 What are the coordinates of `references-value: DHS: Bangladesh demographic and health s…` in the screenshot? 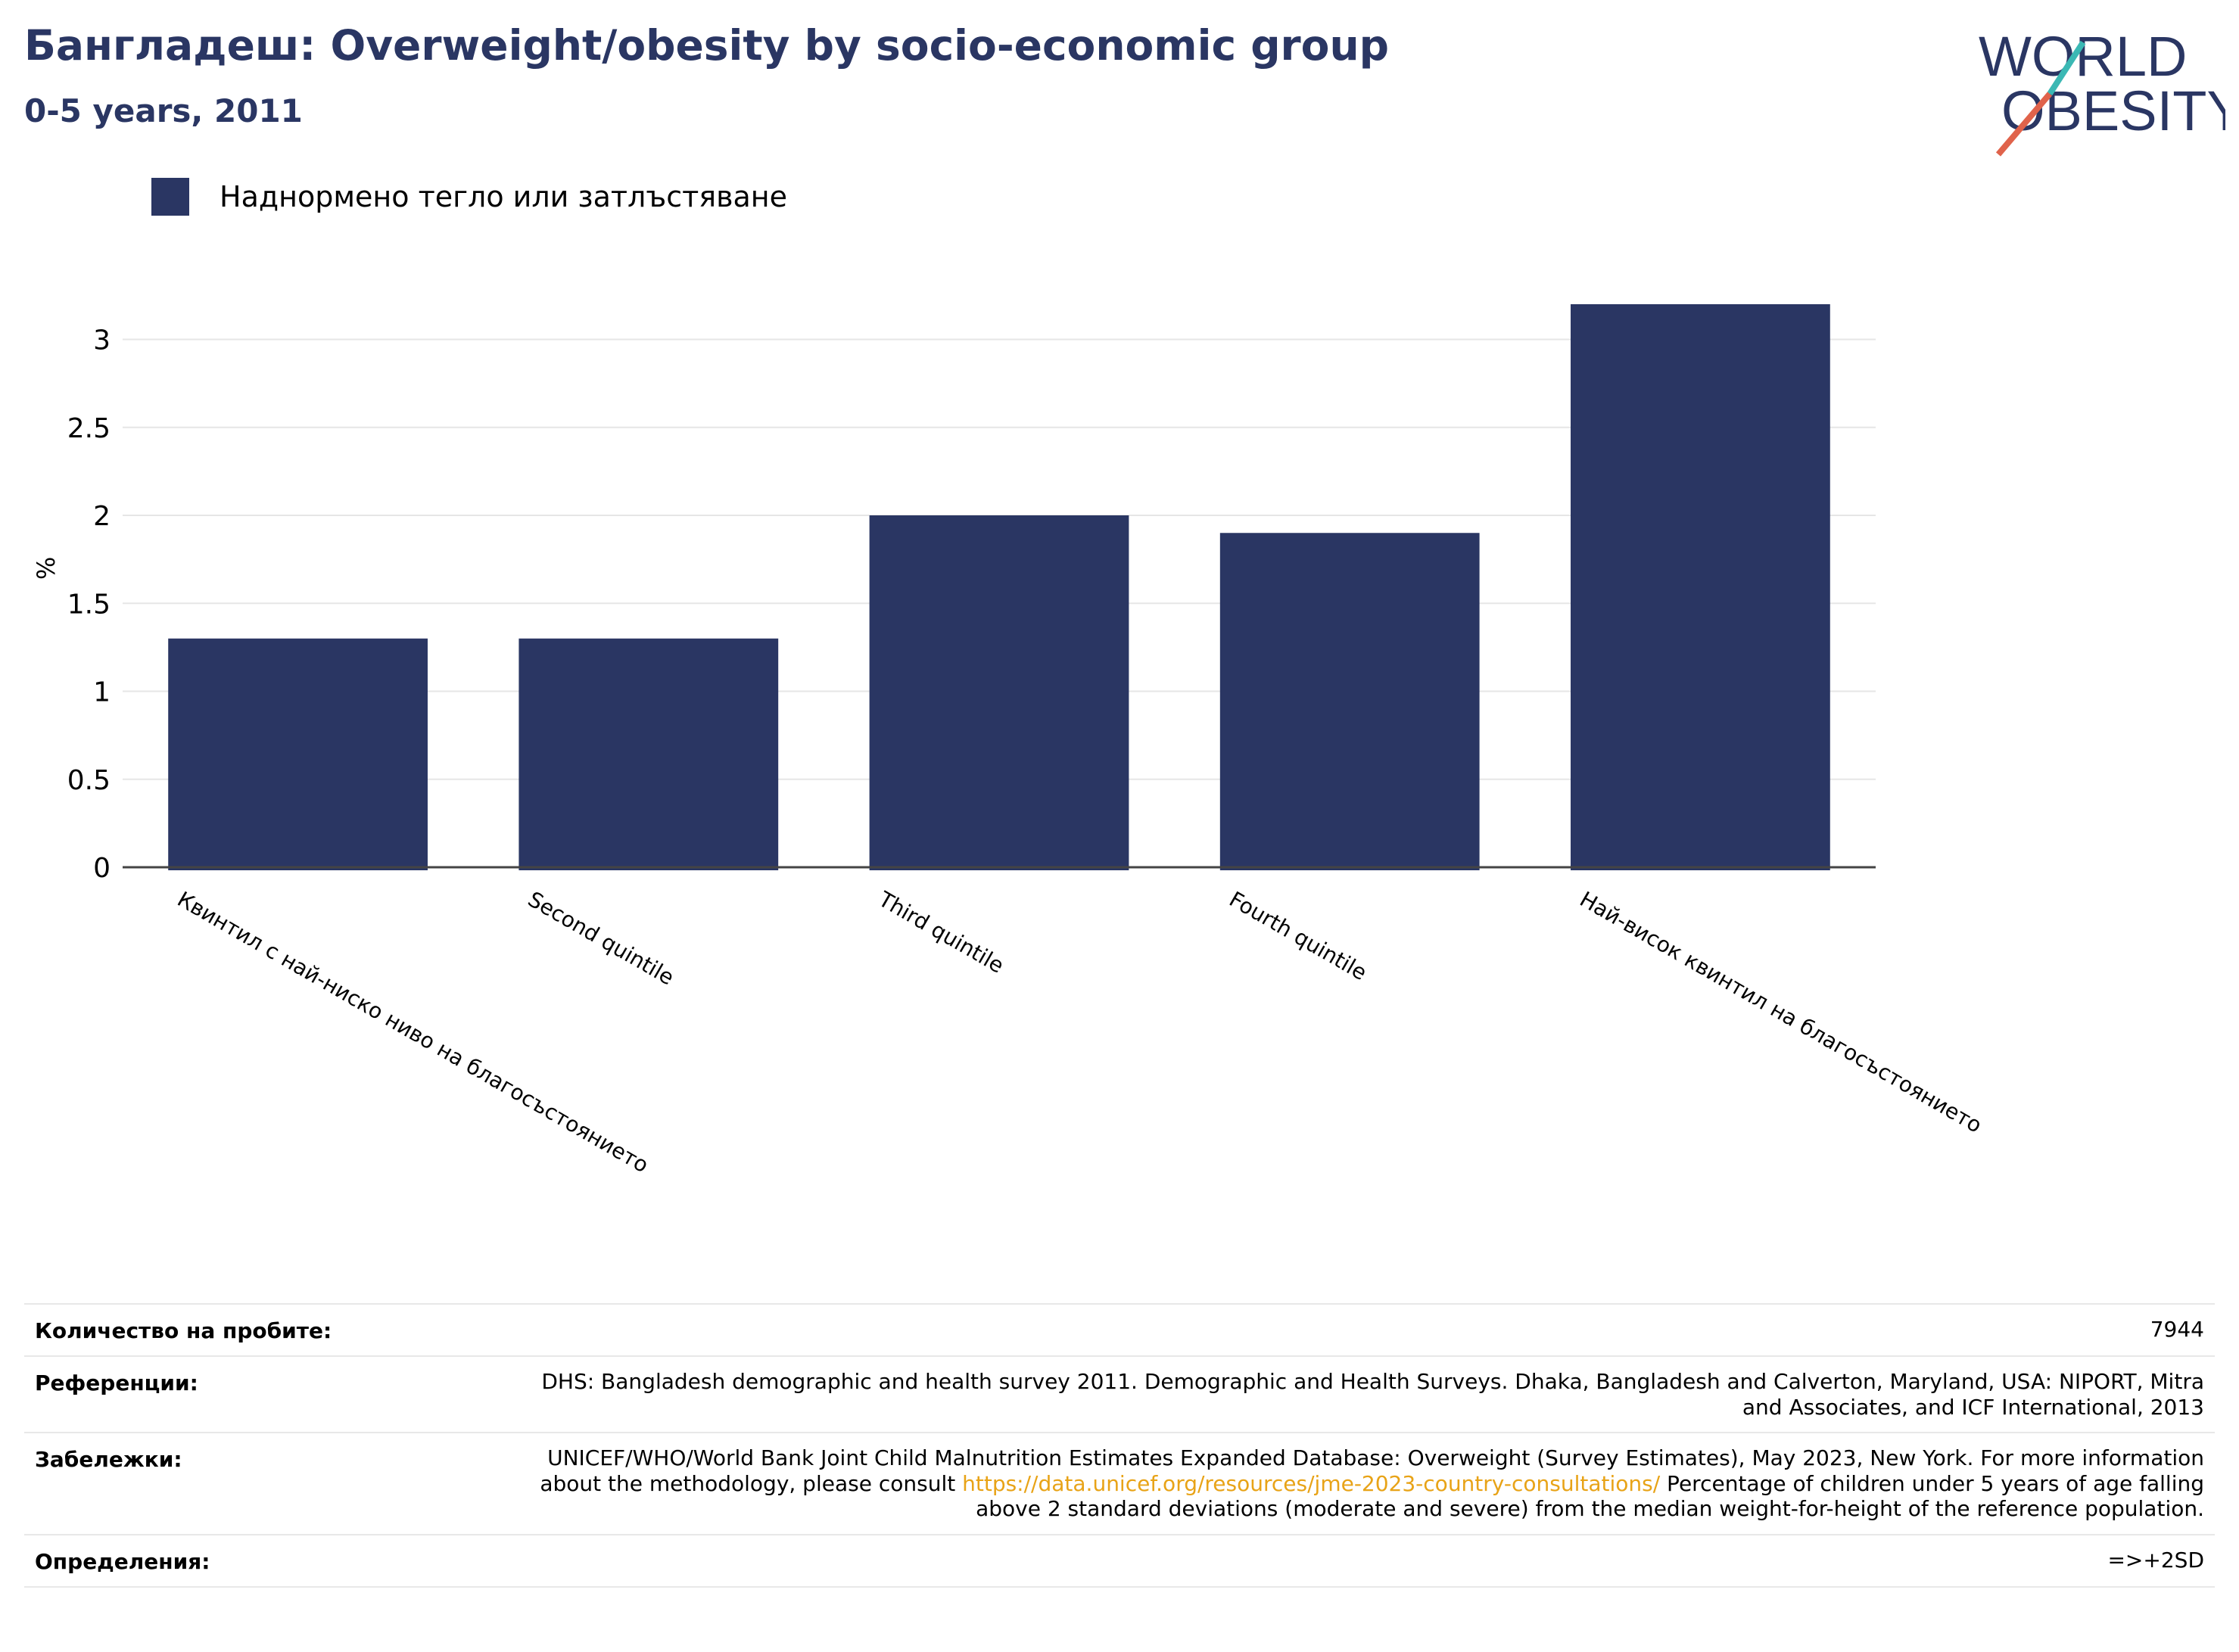 It's located at (1373, 1394).